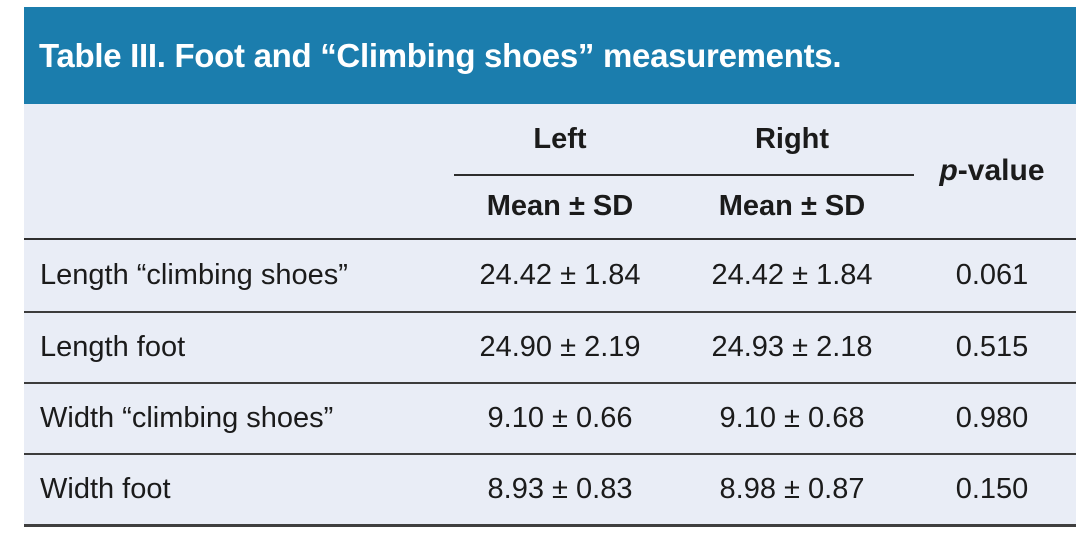  I want to click on subheader-mean-sd-right: Mean ± SD, so click(792, 205).